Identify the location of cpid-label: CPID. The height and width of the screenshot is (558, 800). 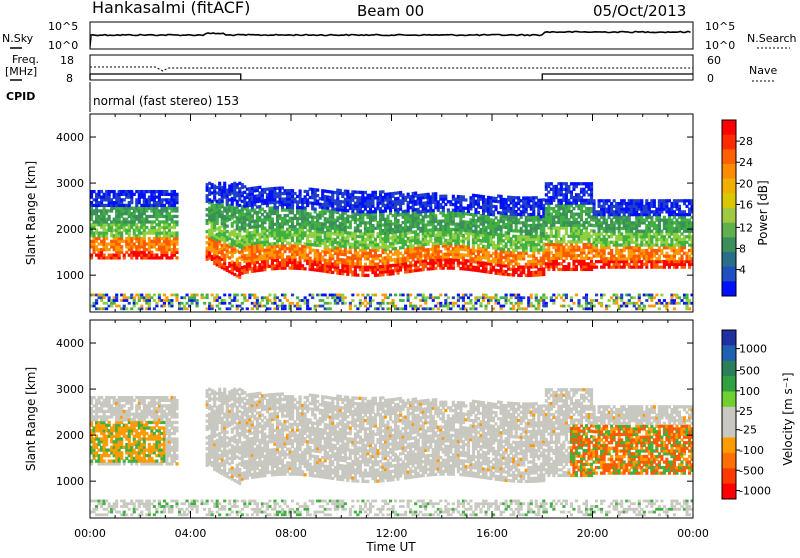
(20, 96).